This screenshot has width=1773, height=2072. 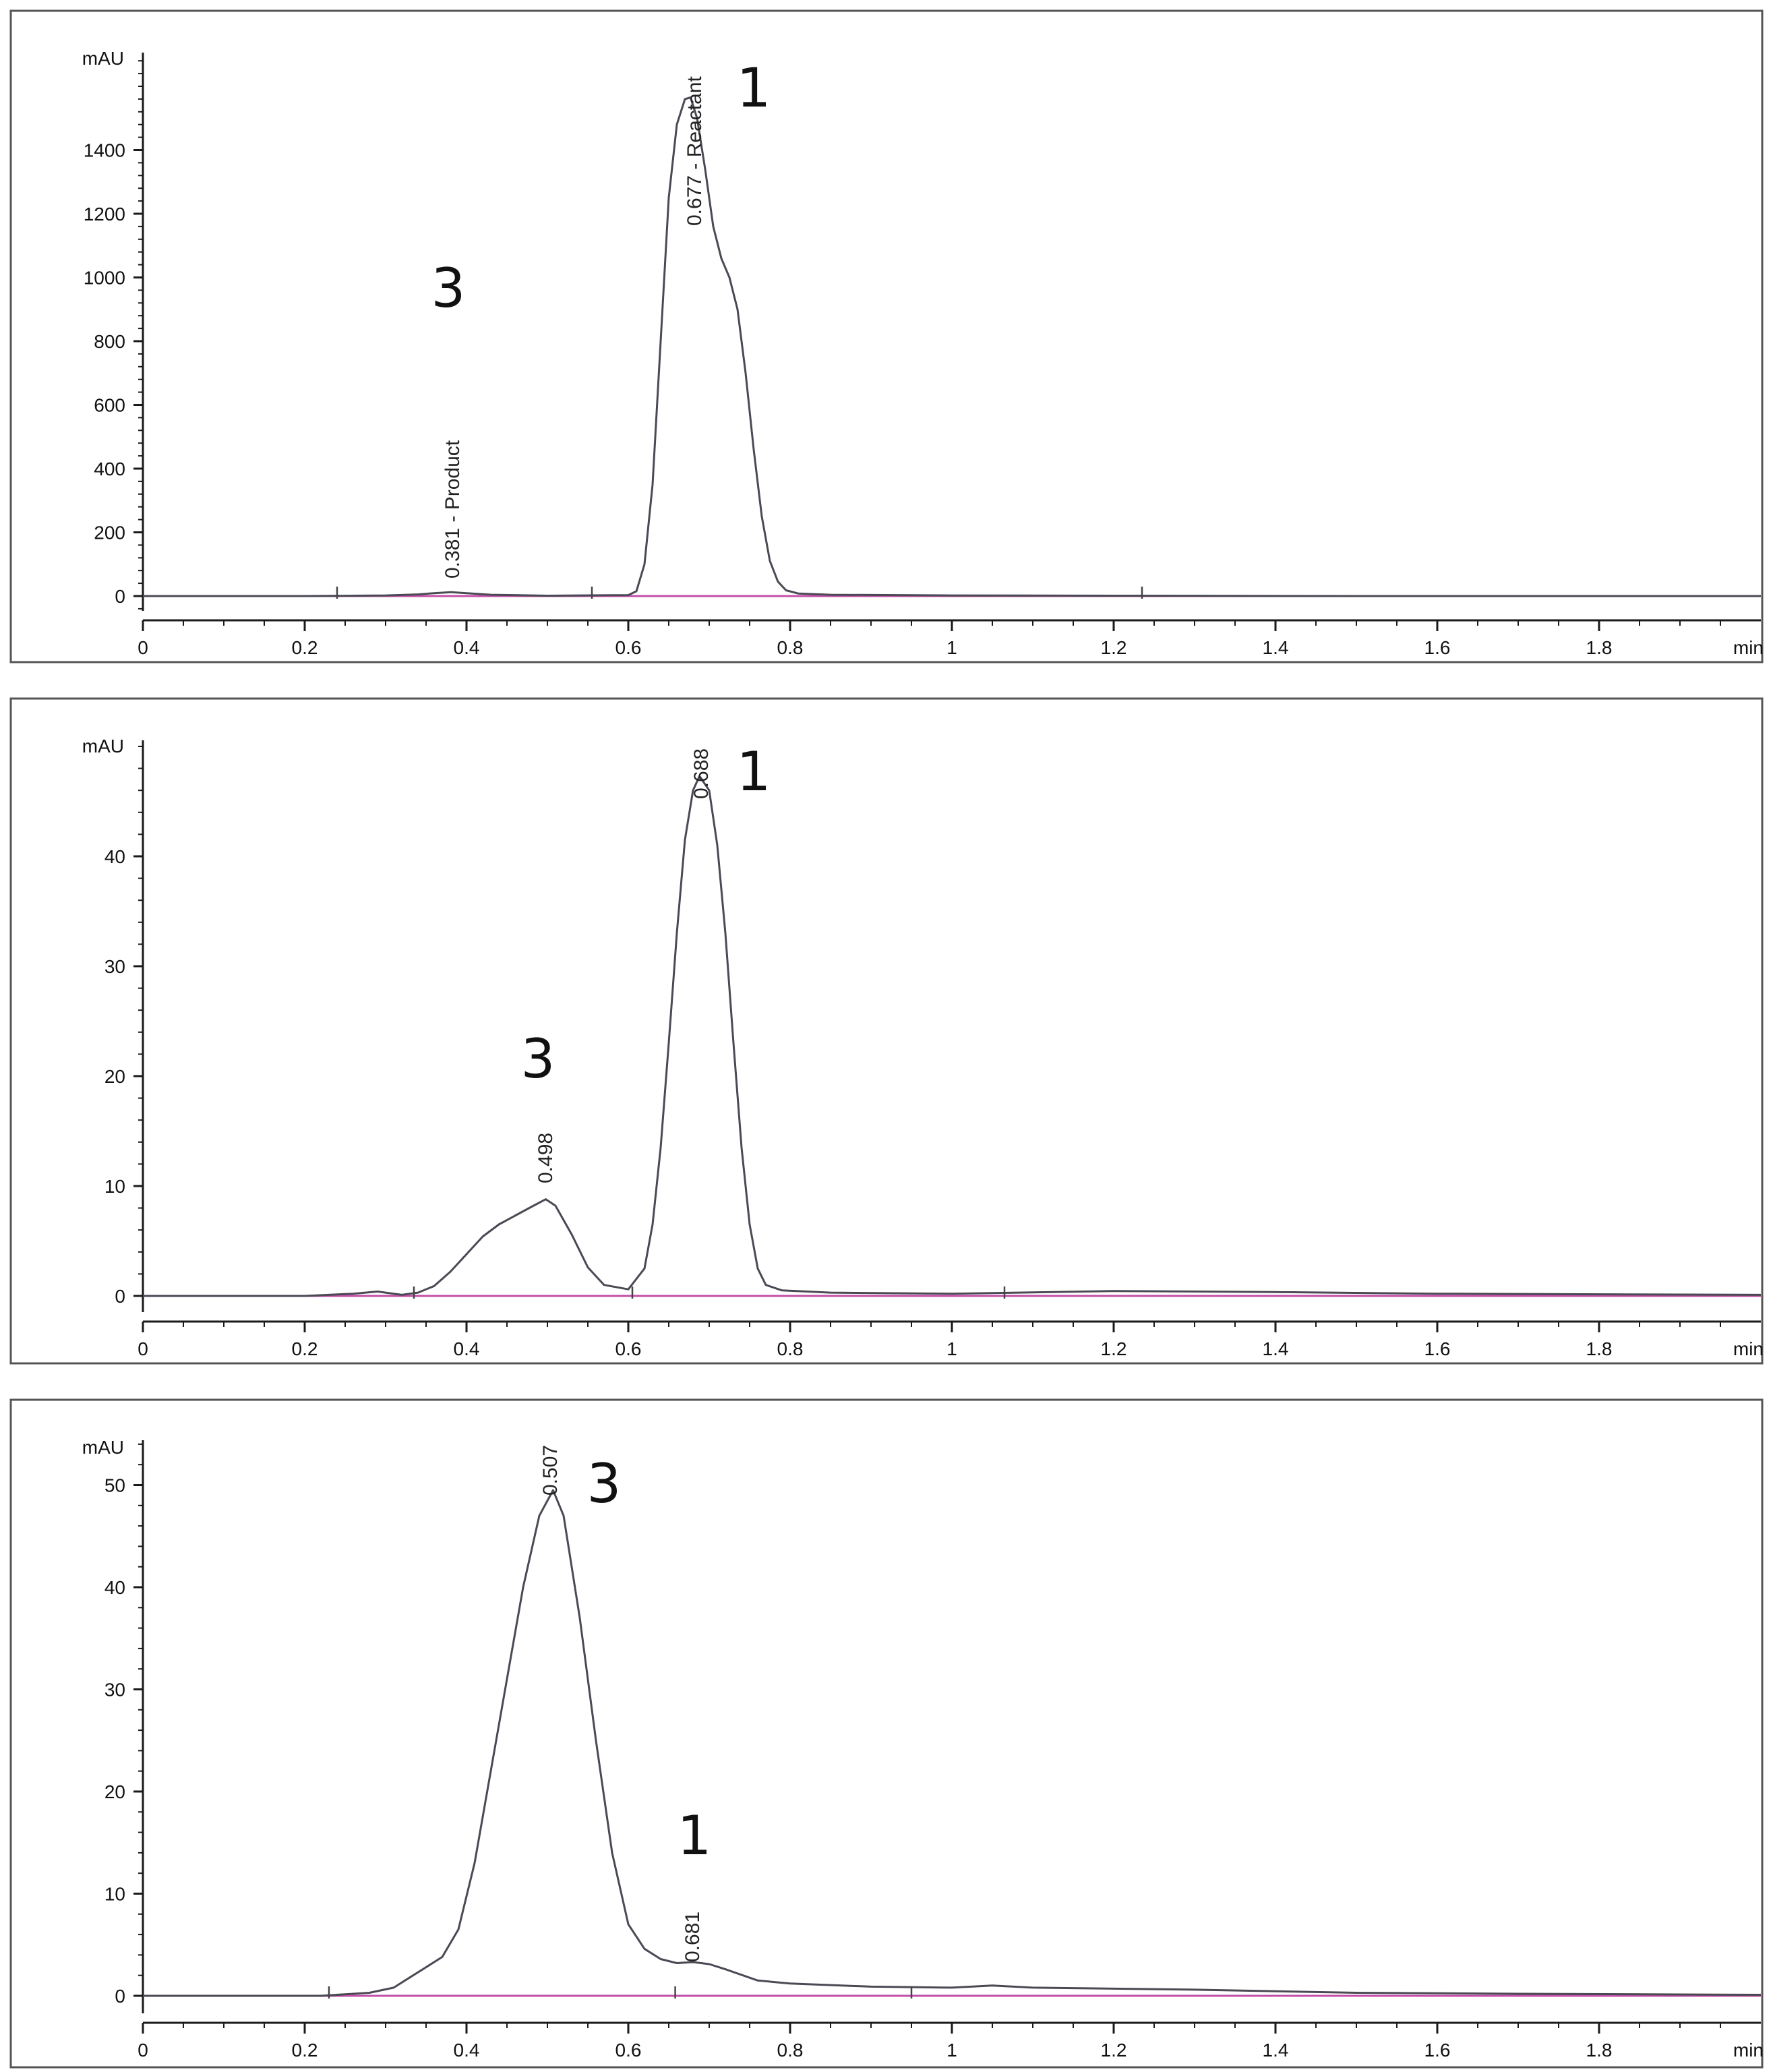 I want to click on peak-retention-time-label: 0.381 - Product, so click(x=453, y=509).